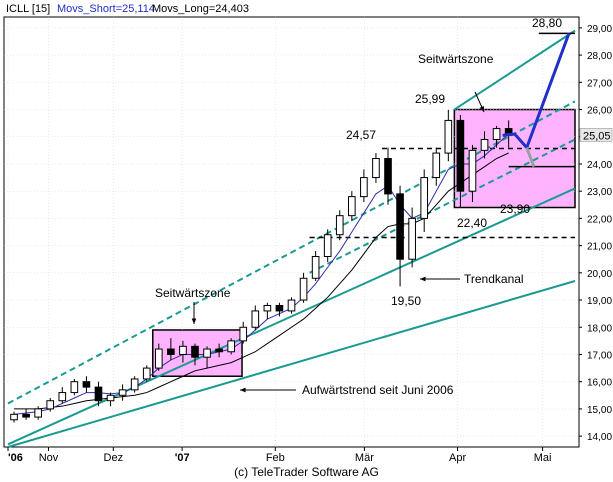  Describe the element at coordinates (599, 437) in the screenshot. I see `y-tick-label: 14,00` at that location.